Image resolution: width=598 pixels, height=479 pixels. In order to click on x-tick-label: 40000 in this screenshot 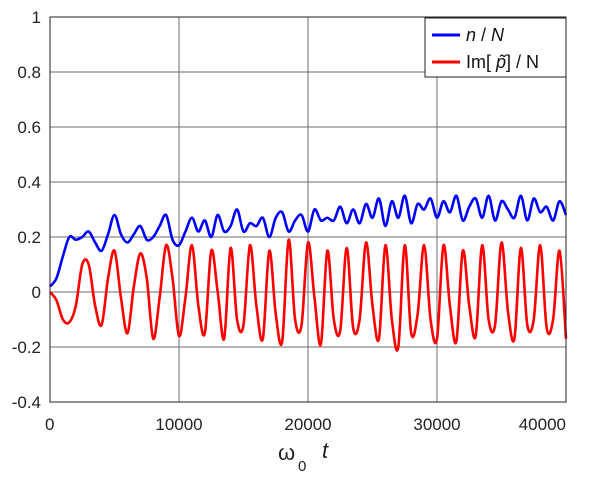, I will do `click(542, 424)`.